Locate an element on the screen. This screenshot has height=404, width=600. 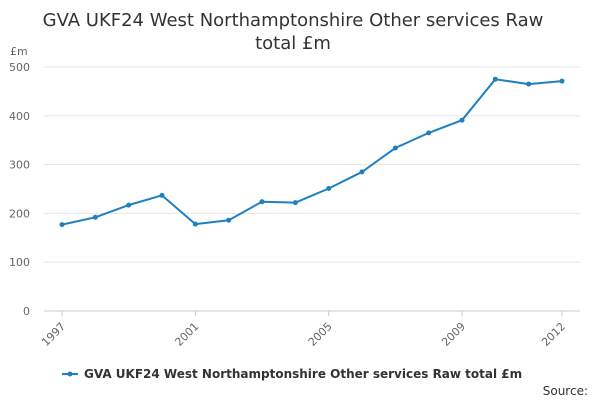
y-tick-label: 100 is located at coordinates (19, 262).